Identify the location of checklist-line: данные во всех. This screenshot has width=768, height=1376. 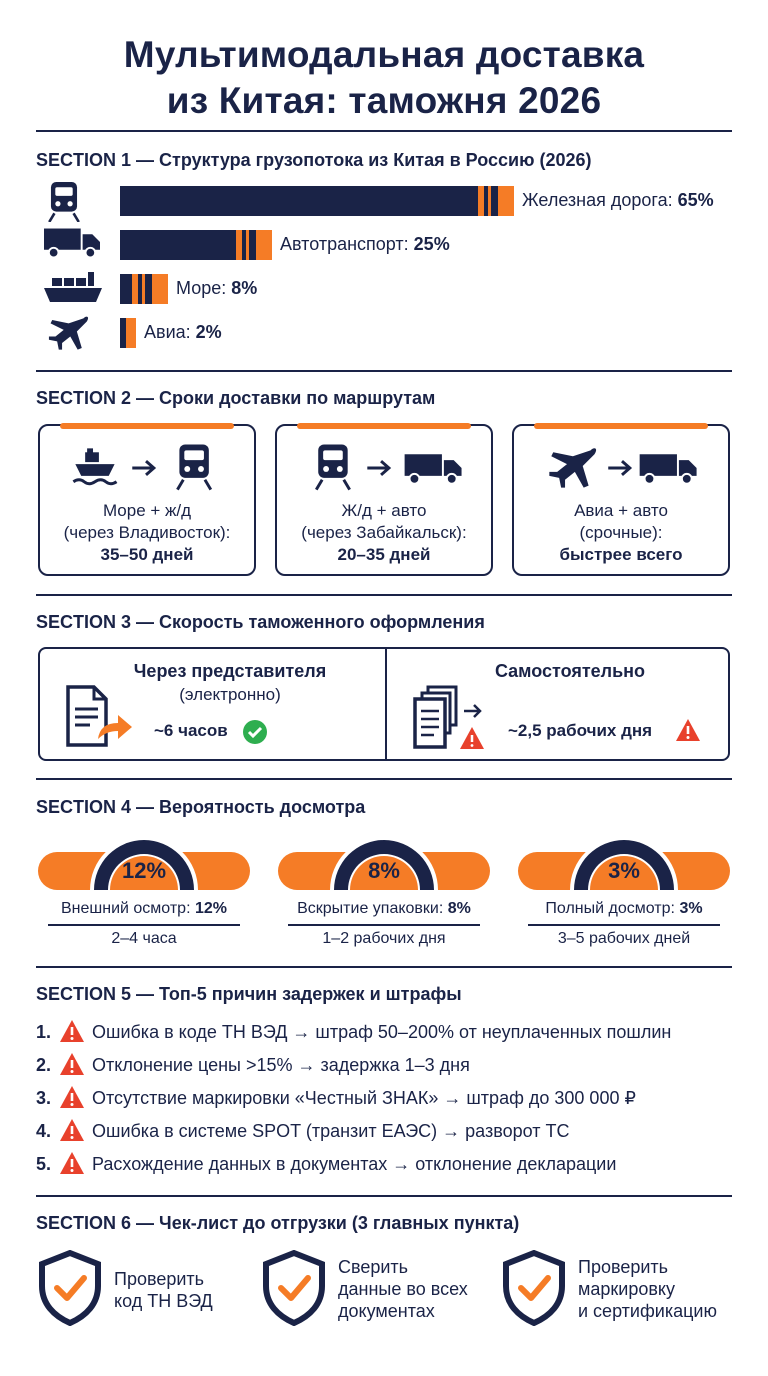
(403, 1289).